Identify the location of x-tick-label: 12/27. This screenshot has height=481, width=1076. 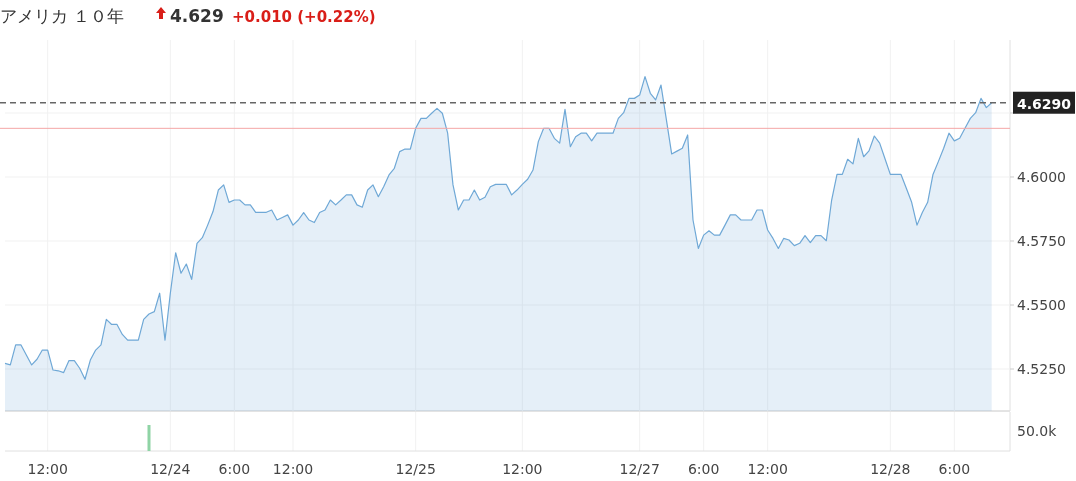
(639, 469).